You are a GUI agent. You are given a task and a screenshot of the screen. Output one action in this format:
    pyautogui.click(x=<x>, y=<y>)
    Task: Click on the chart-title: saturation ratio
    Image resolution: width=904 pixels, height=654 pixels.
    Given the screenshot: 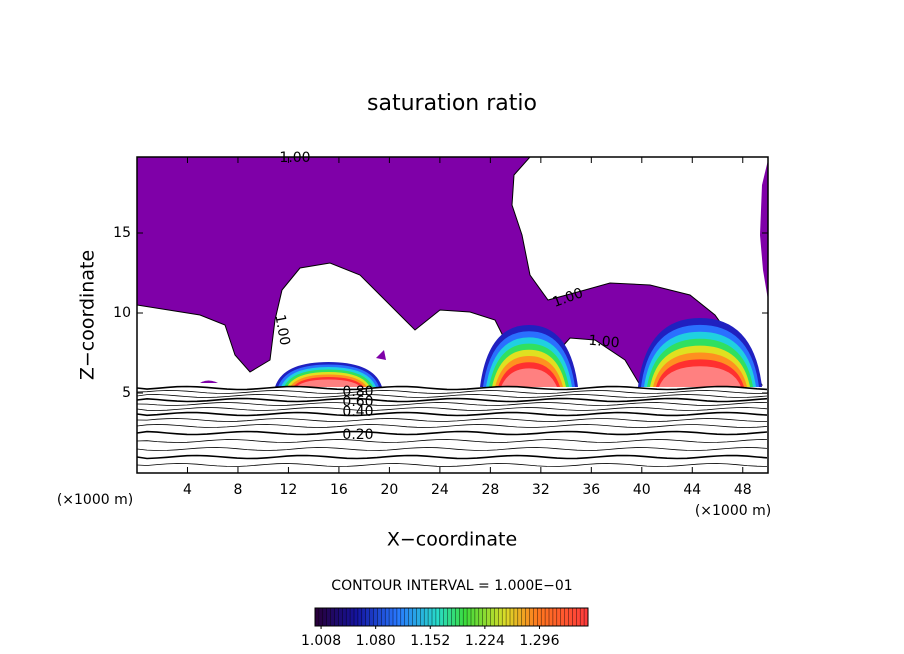 What is the action you would take?
    pyautogui.click(x=452, y=103)
    